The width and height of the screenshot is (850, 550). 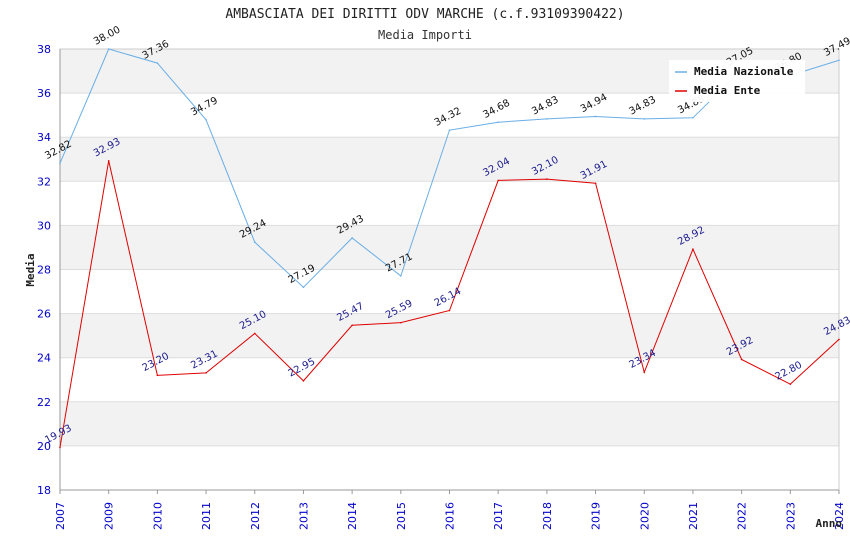 What do you see at coordinates (448, 117) in the screenshot?
I see `data-label: 34.32` at bounding box center [448, 117].